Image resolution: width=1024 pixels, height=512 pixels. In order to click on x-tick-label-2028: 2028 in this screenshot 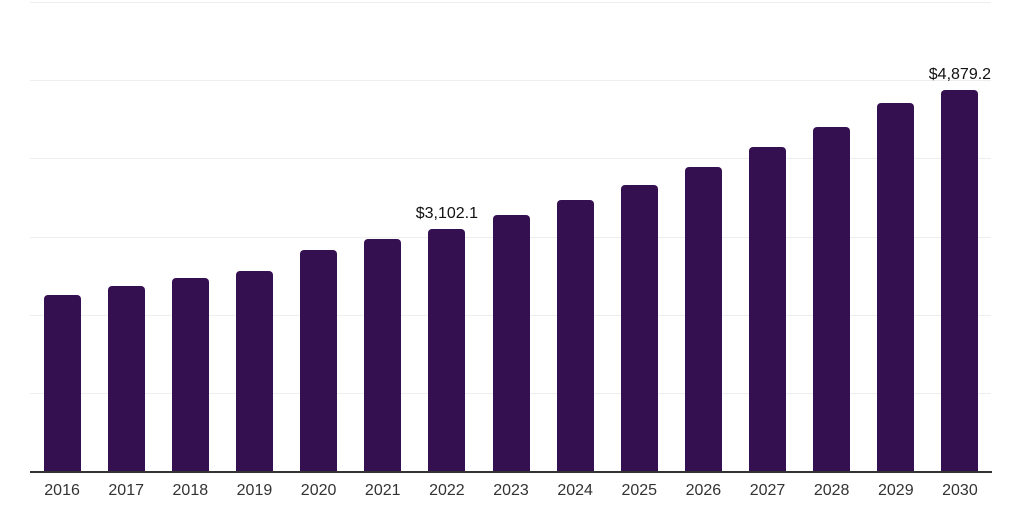, I will do `click(831, 490)`.